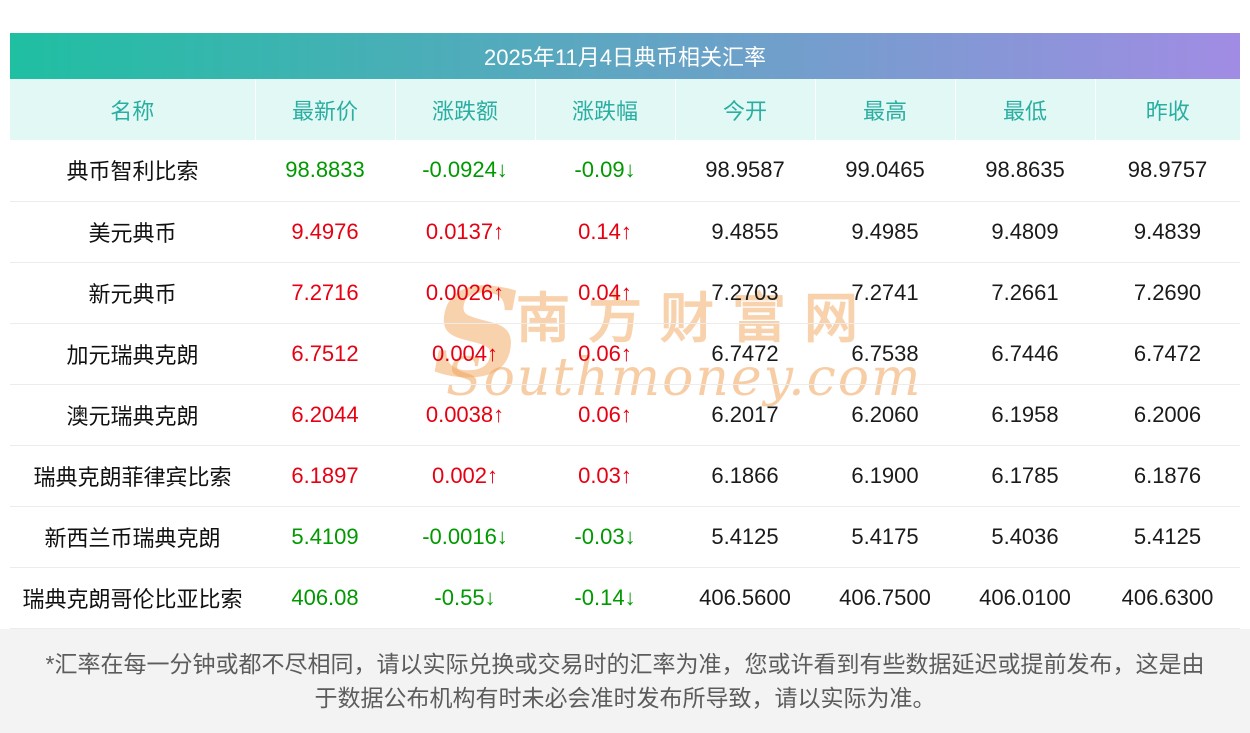 This screenshot has height=733, width=1250. Describe the element at coordinates (465, 537) in the screenshot. I see `cell-change: -0.0016↓` at that location.